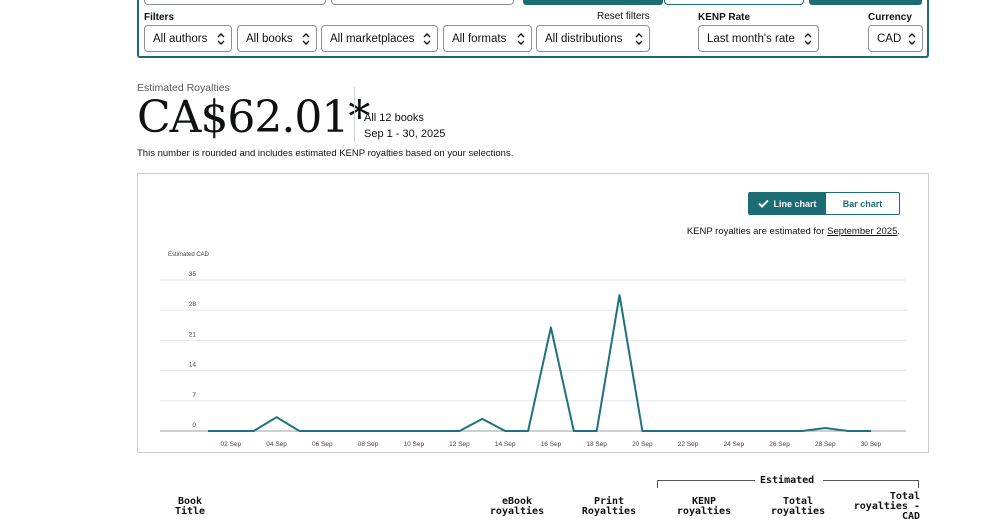 Image resolution: width=1000 pixels, height=523 pixels. I want to click on x-tick-label: 12 Sep, so click(459, 444).